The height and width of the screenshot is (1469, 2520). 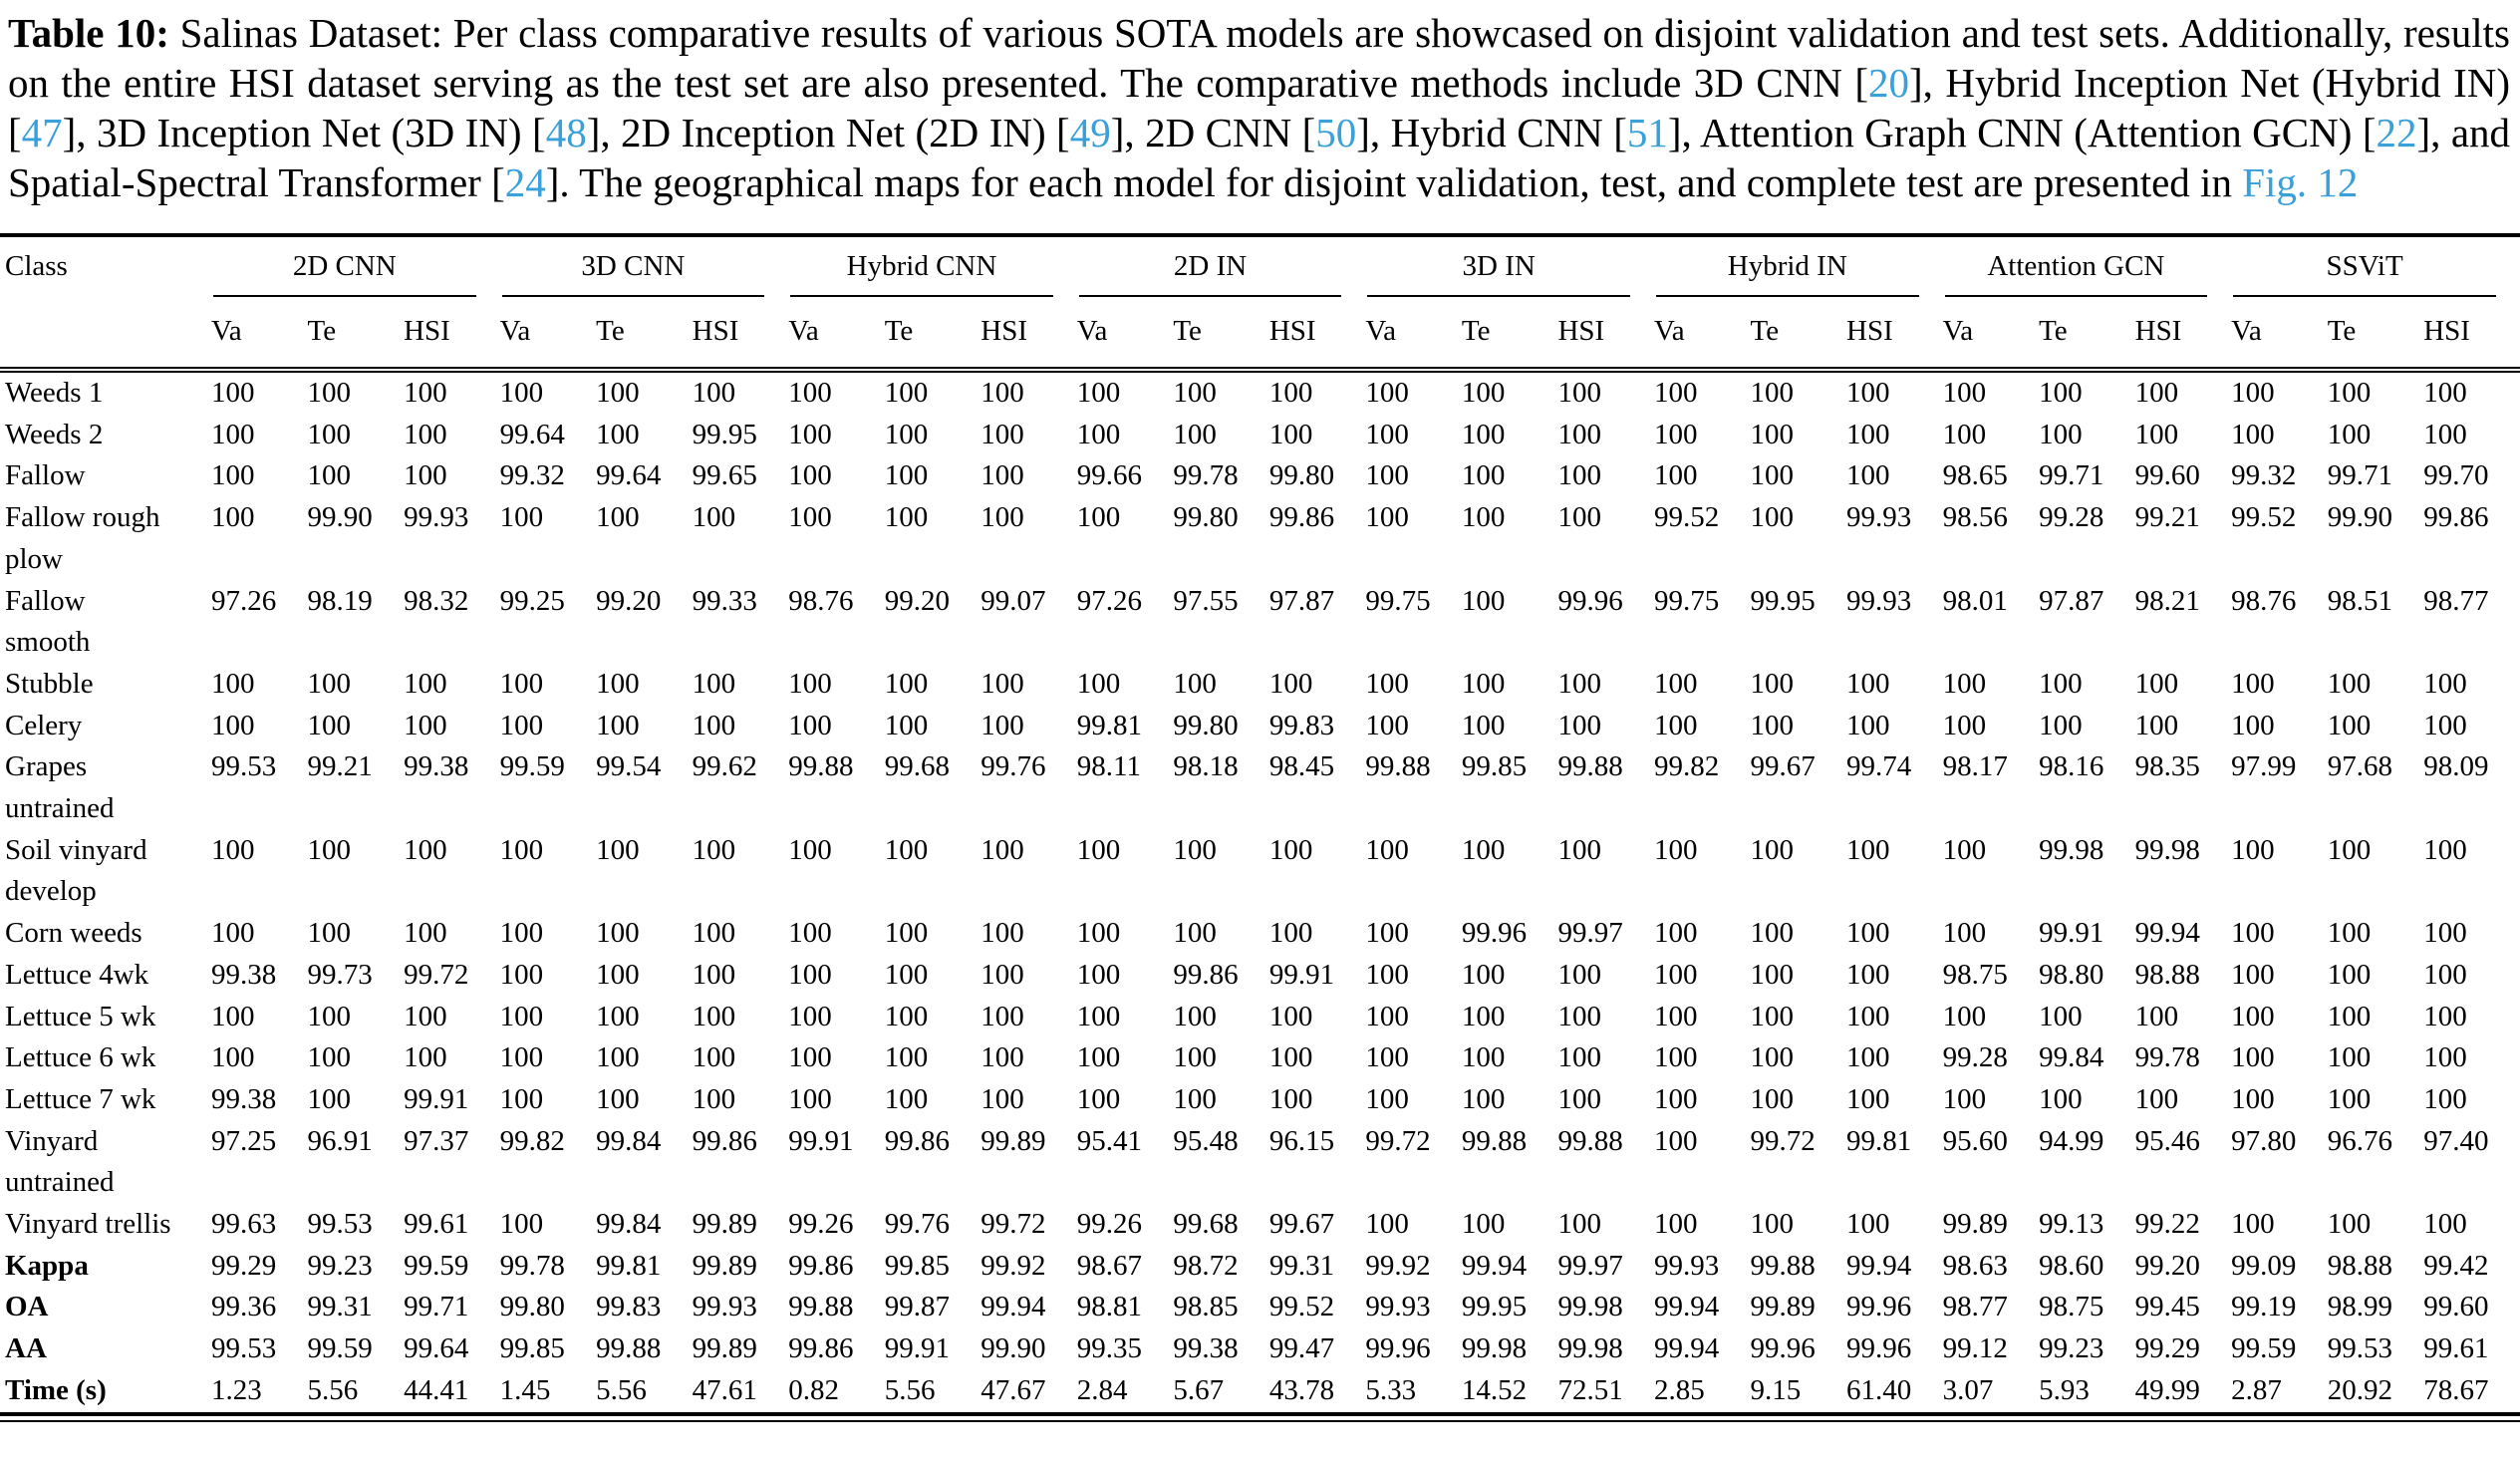 I want to click on value-cell: 99.74, so click(x=1879, y=767).